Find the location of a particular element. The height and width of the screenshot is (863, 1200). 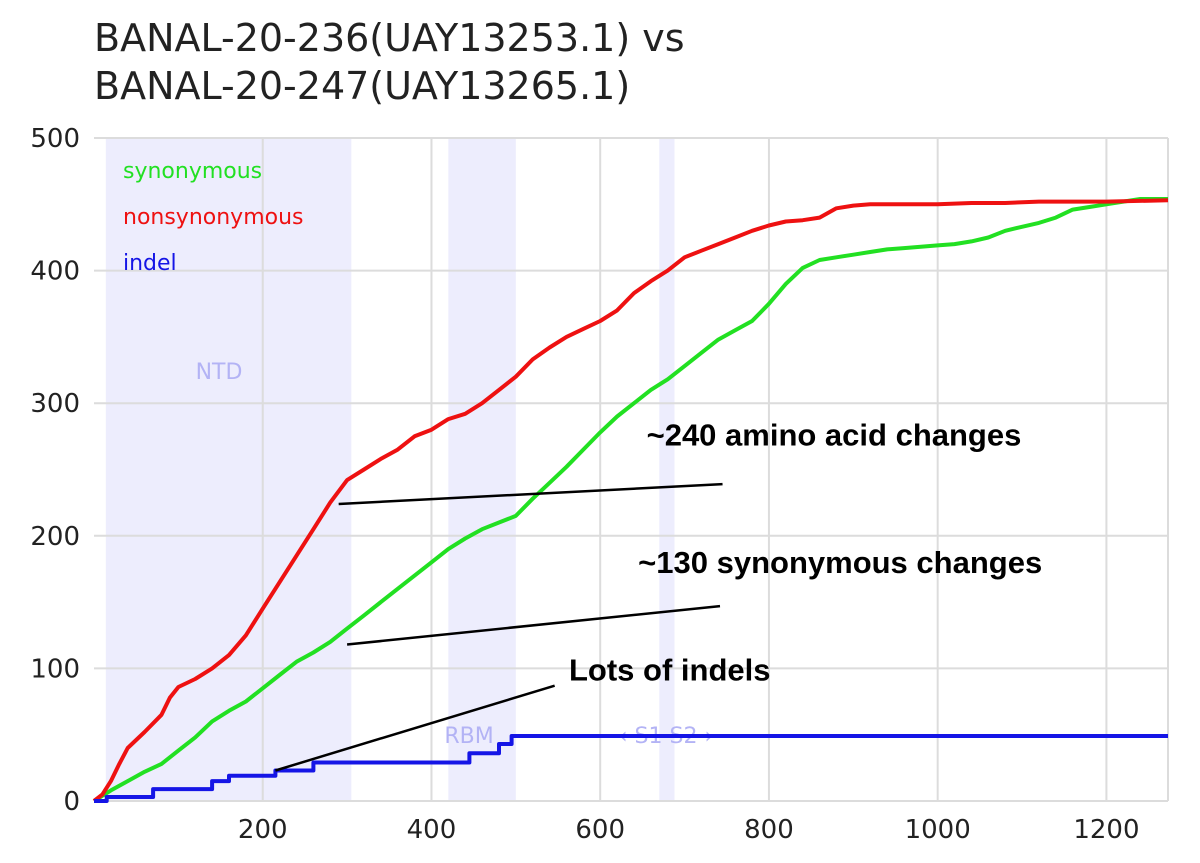

legend-item-synonymous: synonymous is located at coordinates (192, 171).